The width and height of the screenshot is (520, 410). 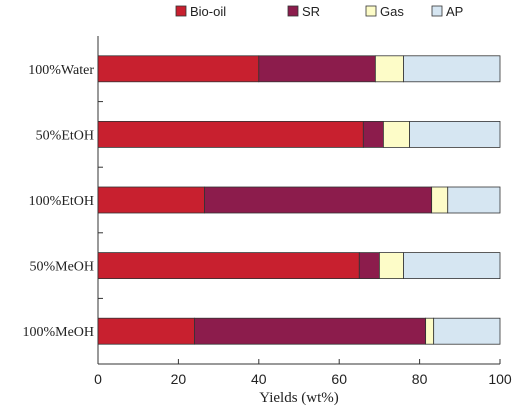 What do you see at coordinates (293, 11) in the screenshot?
I see `legend-swatch-sr` at bounding box center [293, 11].